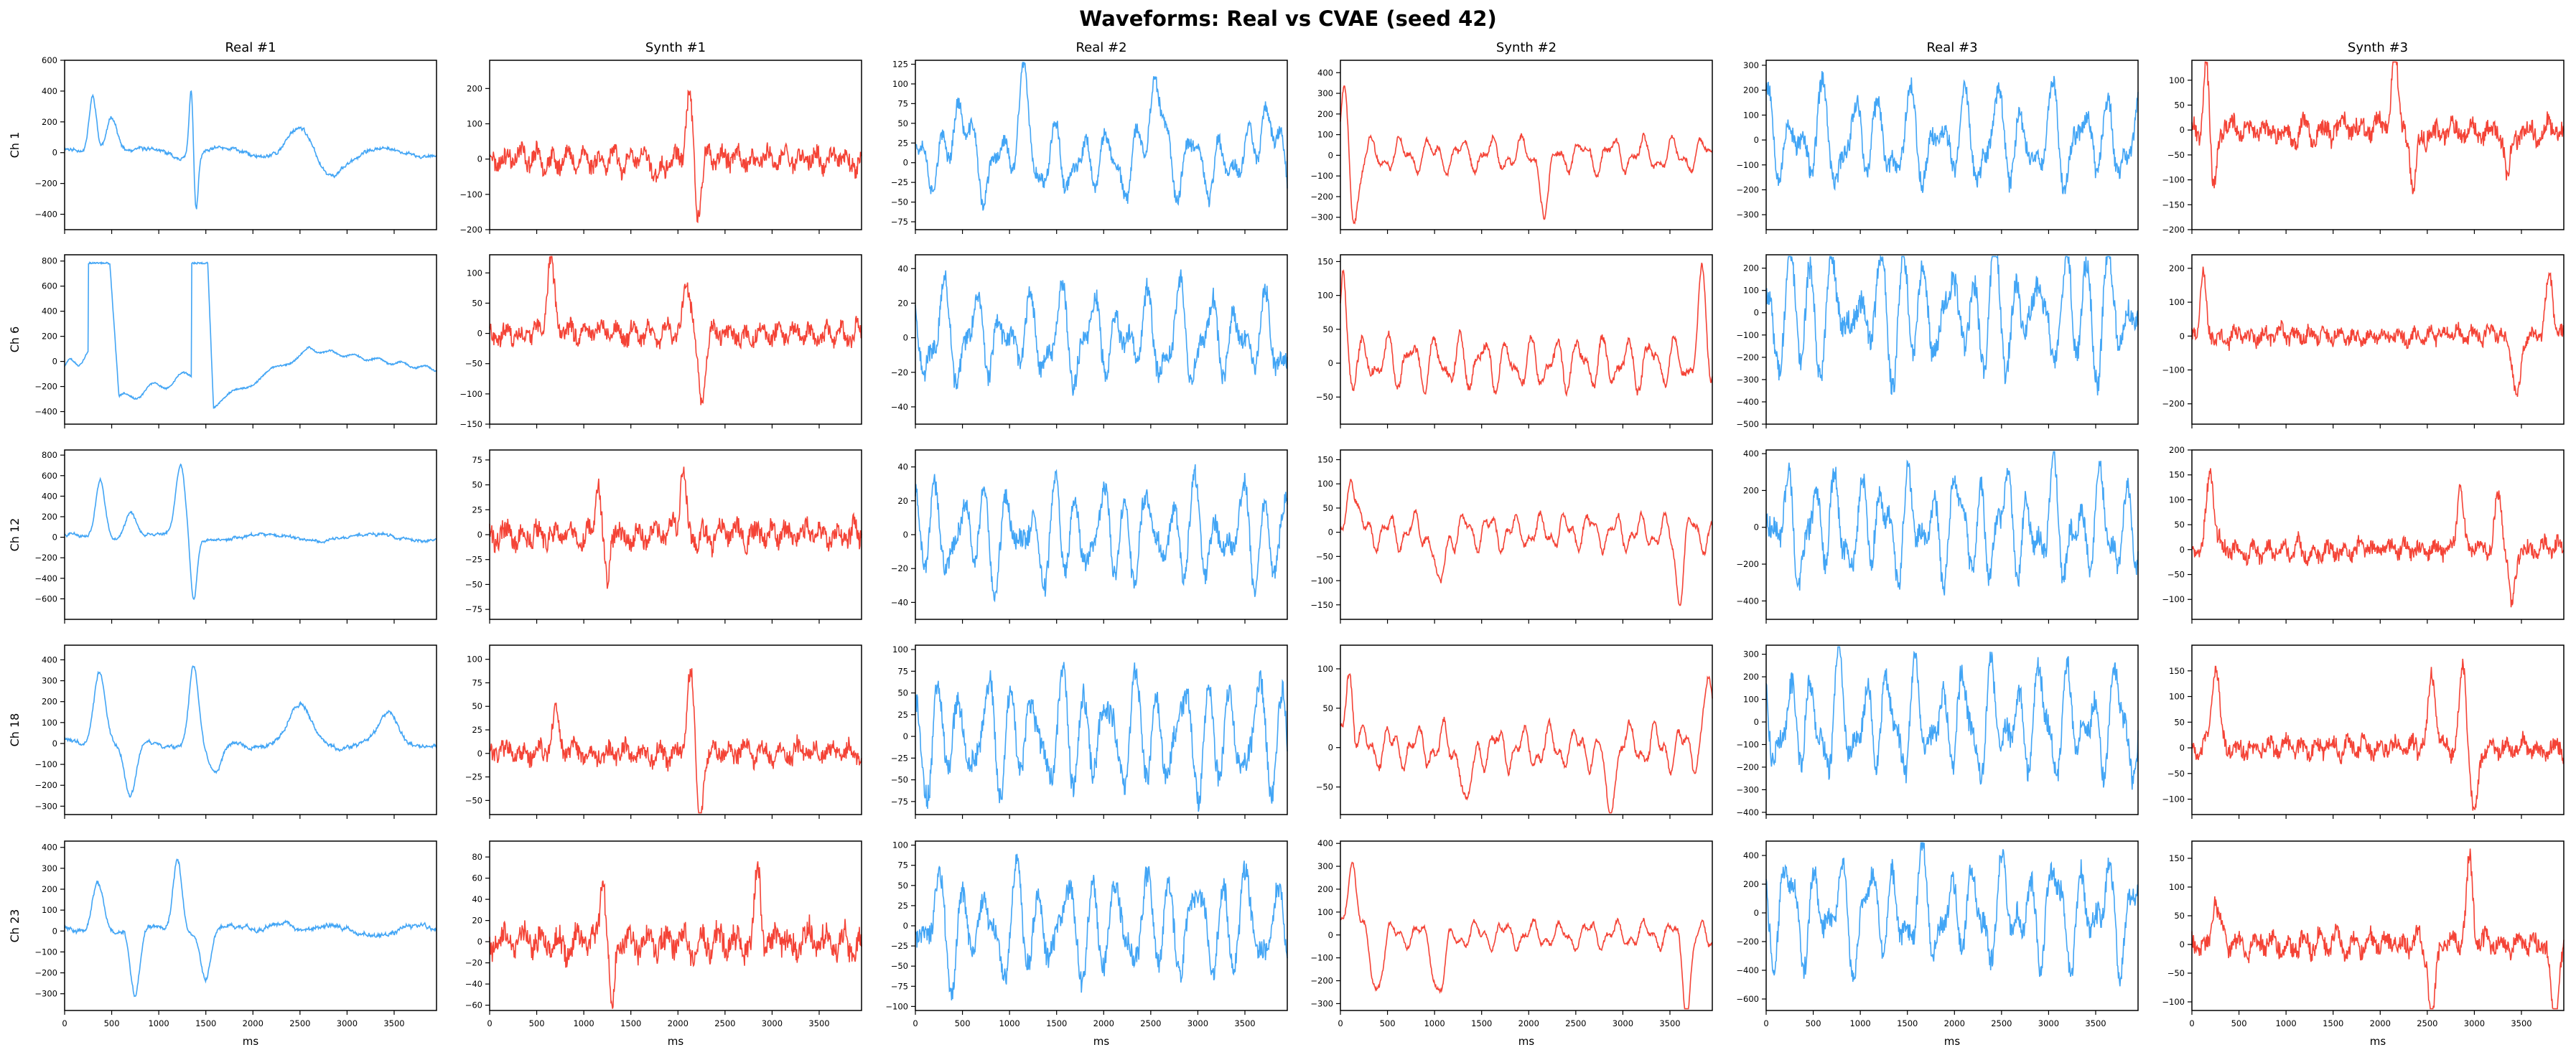 This screenshot has height=1060, width=2576. I want to click on subplot-3-2: −75 −50 −25 0 25 50 75, so click(663, 536).